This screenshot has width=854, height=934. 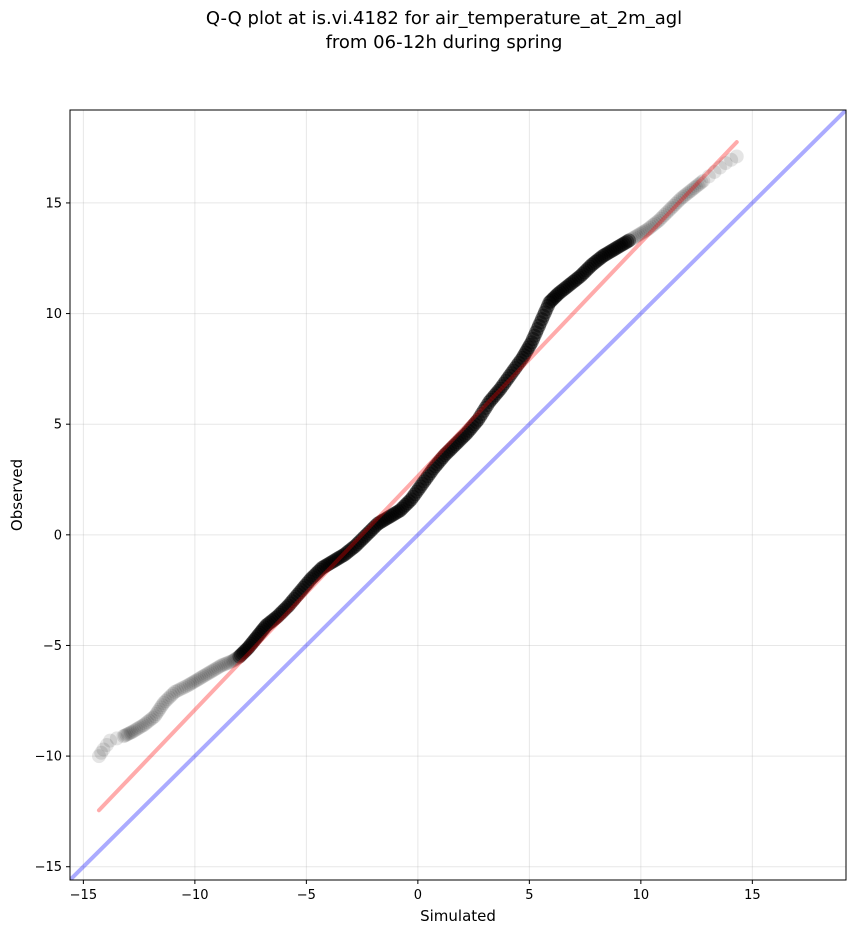 I want to click on y-tick-label: −5, so click(x=52, y=646).